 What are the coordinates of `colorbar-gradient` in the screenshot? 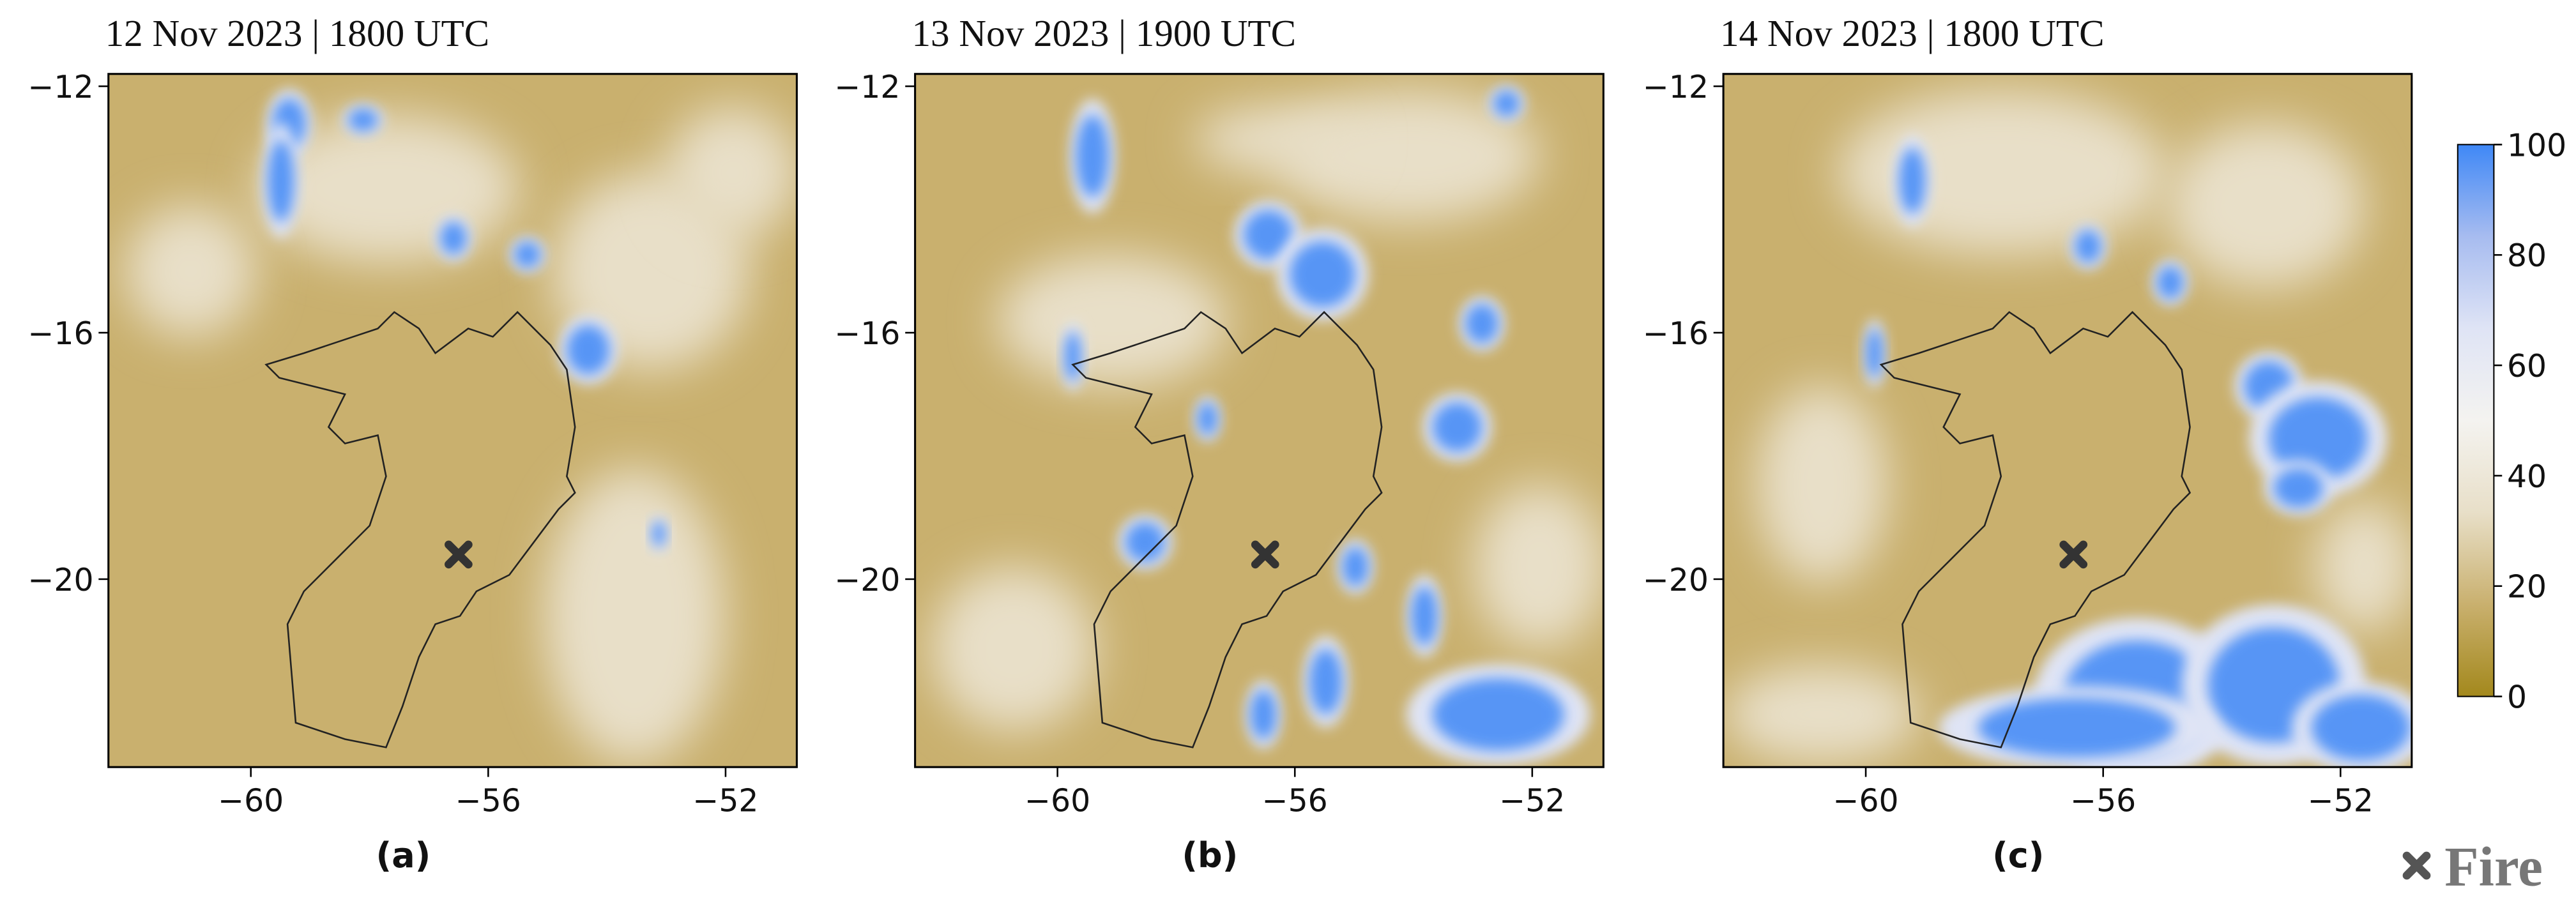 It's located at (2476, 420).